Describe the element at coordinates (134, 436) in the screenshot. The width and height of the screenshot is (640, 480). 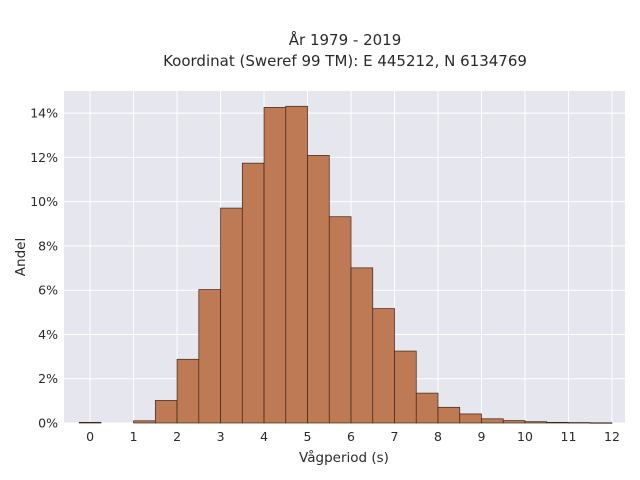
I see `x-tick-label: 1` at that location.